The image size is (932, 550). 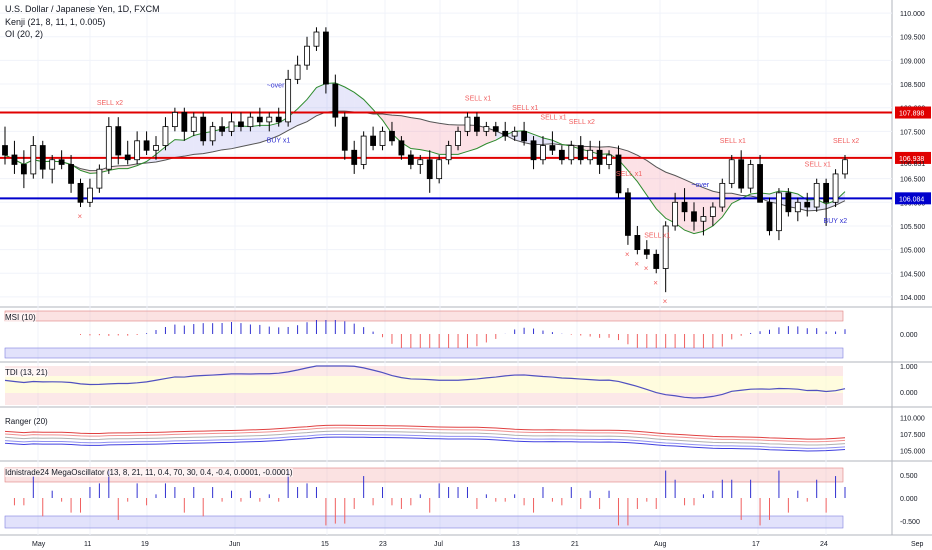 What do you see at coordinates (383, 544) in the screenshot?
I see `time-axis-label: 23` at bounding box center [383, 544].